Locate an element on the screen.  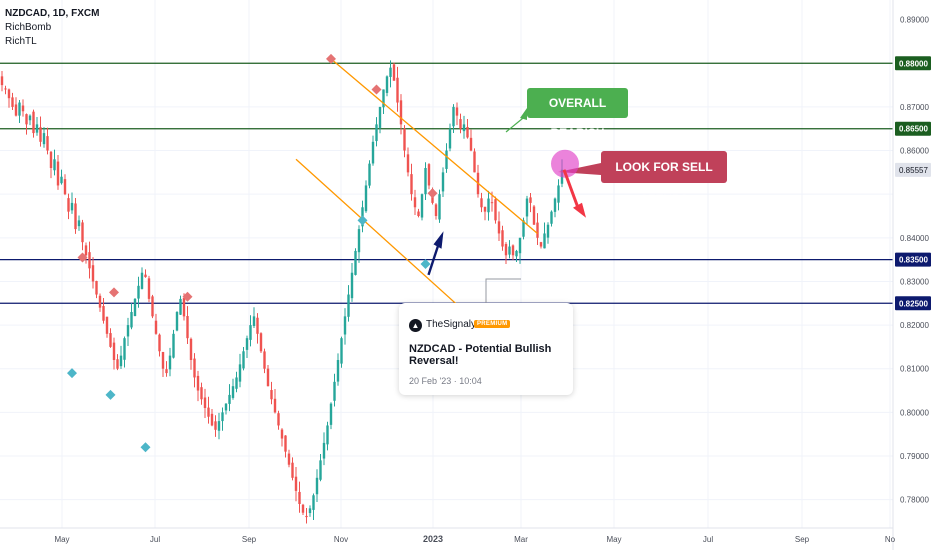
level-price-label: 0.88000 is located at coordinates (913, 63).